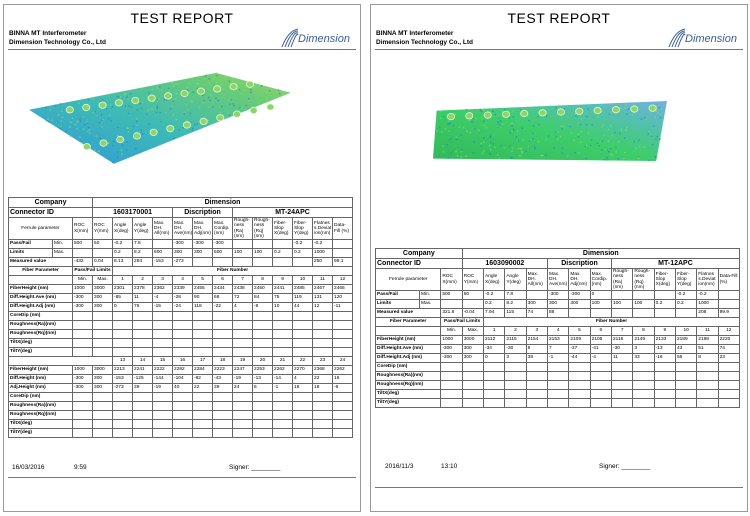  I want to click on fiber-number: 3, so click(537, 331).